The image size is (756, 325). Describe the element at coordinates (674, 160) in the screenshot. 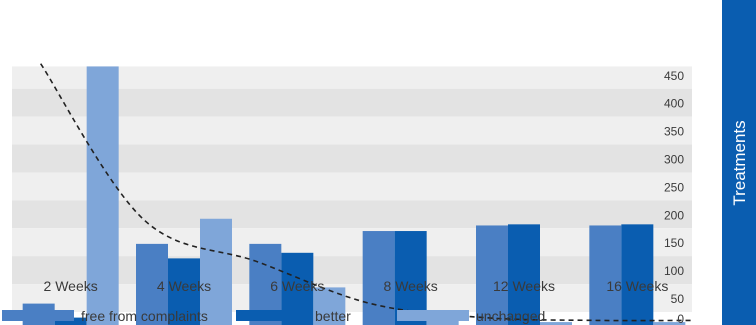

I see `y-tick-label: 300` at that location.